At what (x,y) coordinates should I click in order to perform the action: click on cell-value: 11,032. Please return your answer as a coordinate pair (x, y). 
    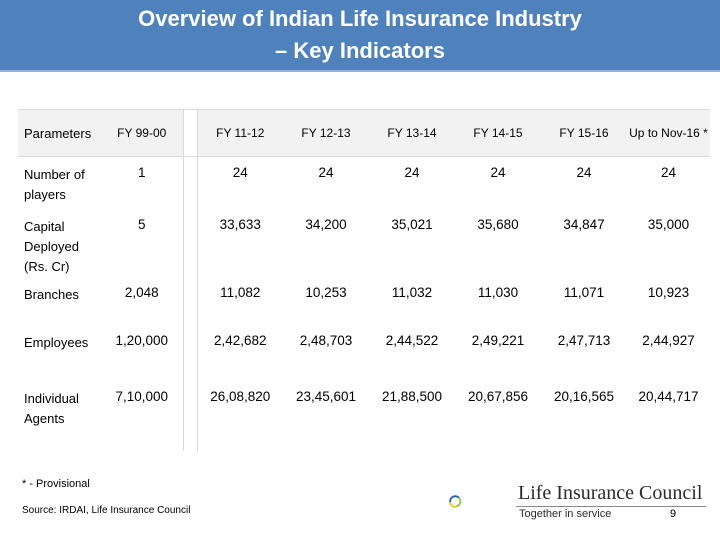
    Looking at the image, I should click on (412, 292).